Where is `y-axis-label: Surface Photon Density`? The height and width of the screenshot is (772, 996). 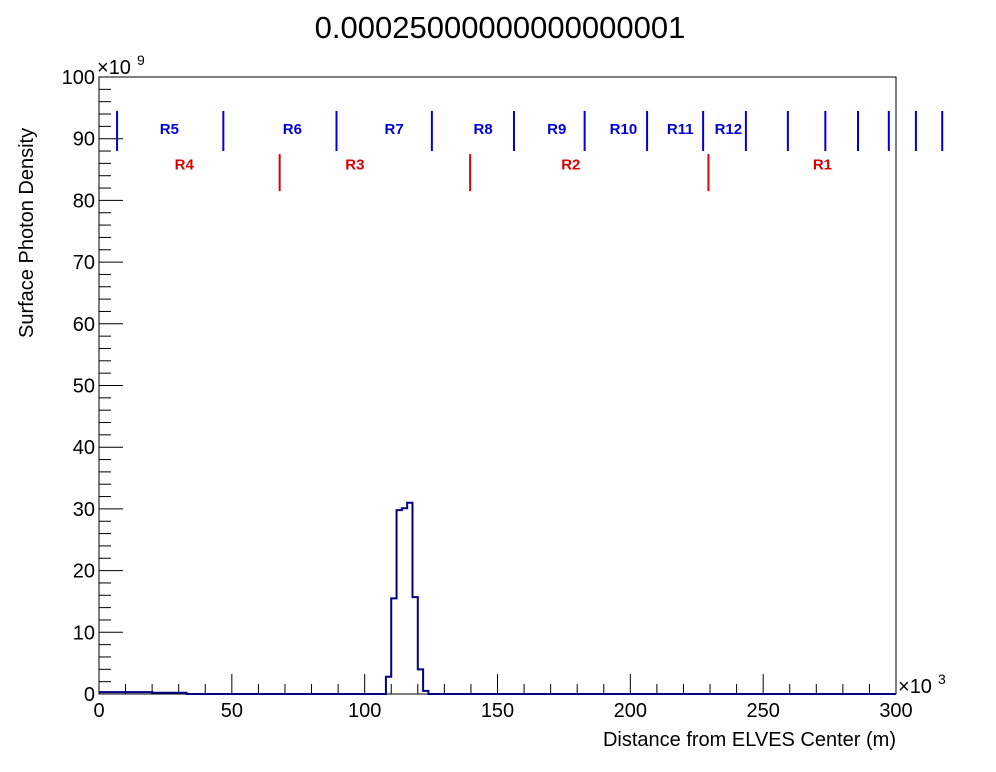
y-axis-label: Surface Photon Density is located at coordinates (27, 233).